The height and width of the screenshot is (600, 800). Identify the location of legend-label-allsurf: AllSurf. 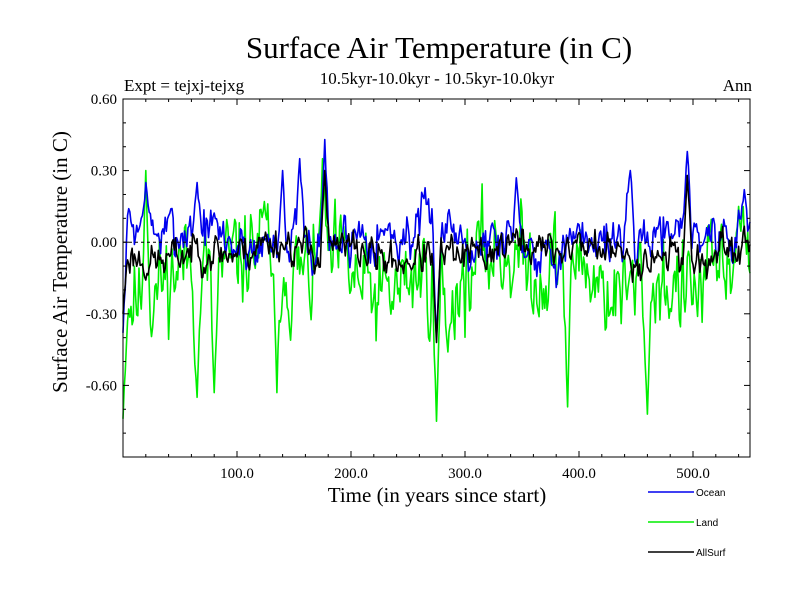
(711, 553).